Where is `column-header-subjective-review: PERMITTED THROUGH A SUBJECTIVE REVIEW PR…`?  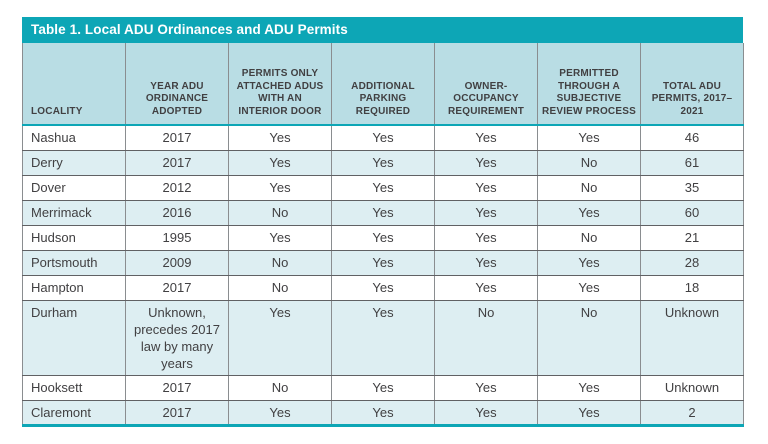
column-header-subjective-review: PERMITTED THROUGH A SUBJECTIVE REVIEW PR… is located at coordinates (589, 84).